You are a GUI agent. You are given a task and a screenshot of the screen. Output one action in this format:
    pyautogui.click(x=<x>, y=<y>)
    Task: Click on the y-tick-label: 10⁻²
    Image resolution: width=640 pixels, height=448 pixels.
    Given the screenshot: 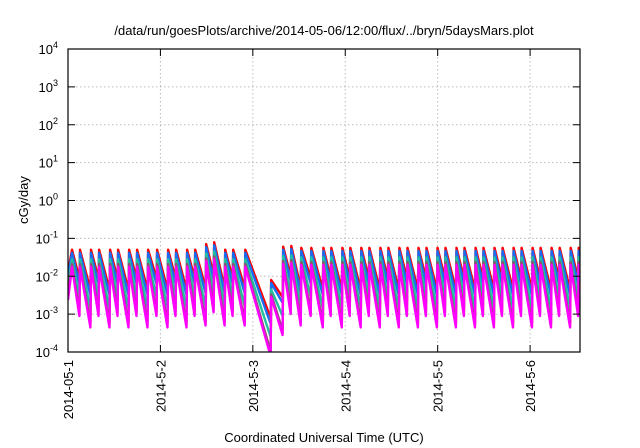 What is the action you would take?
    pyautogui.click(x=47, y=275)
    